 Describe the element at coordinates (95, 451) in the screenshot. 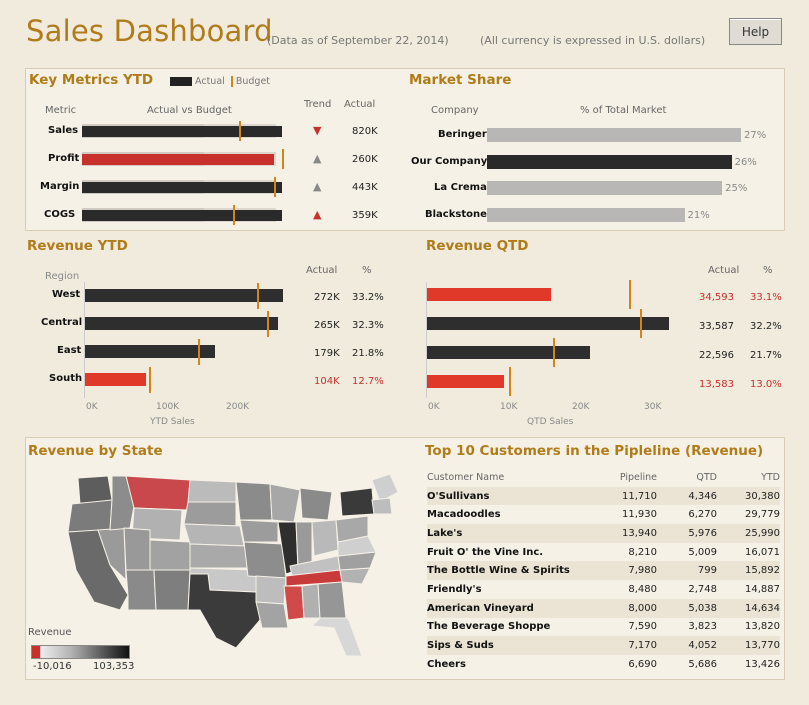

I see `revenue-by-state-title: Revenue by State` at that location.